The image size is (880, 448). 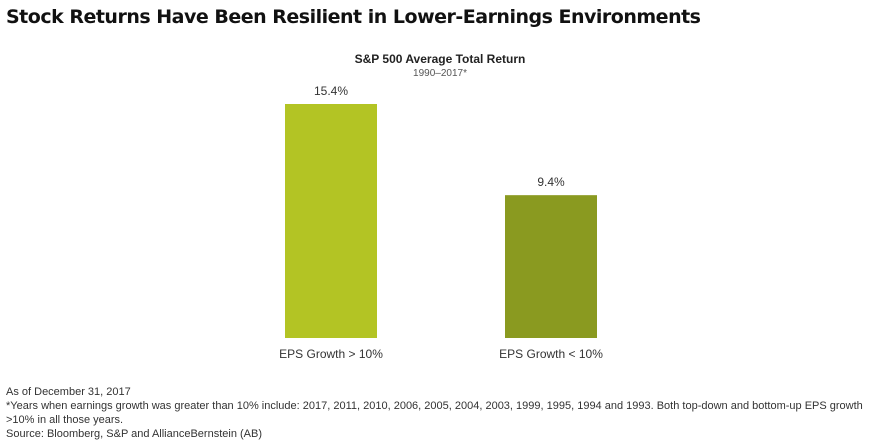 What do you see at coordinates (68, 392) in the screenshot?
I see `as-of-note: As of December 31, 2017` at bounding box center [68, 392].